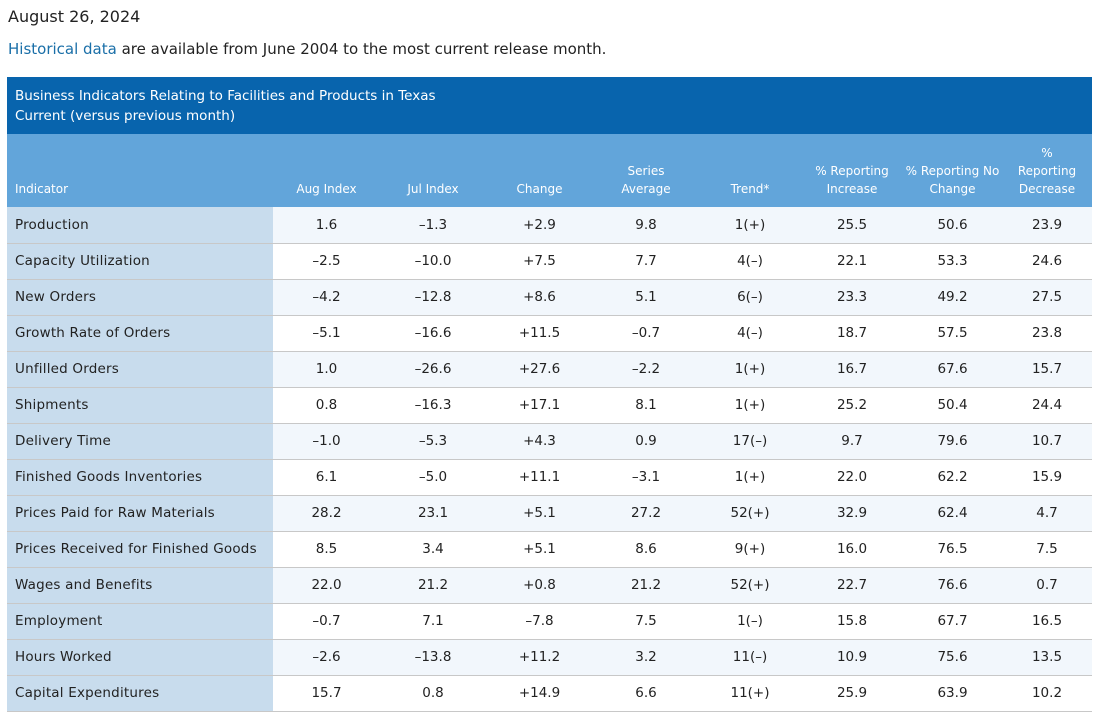 The image size is (1095, 715). I want to click on cell-series-average: 8.6, so click(646, 549).